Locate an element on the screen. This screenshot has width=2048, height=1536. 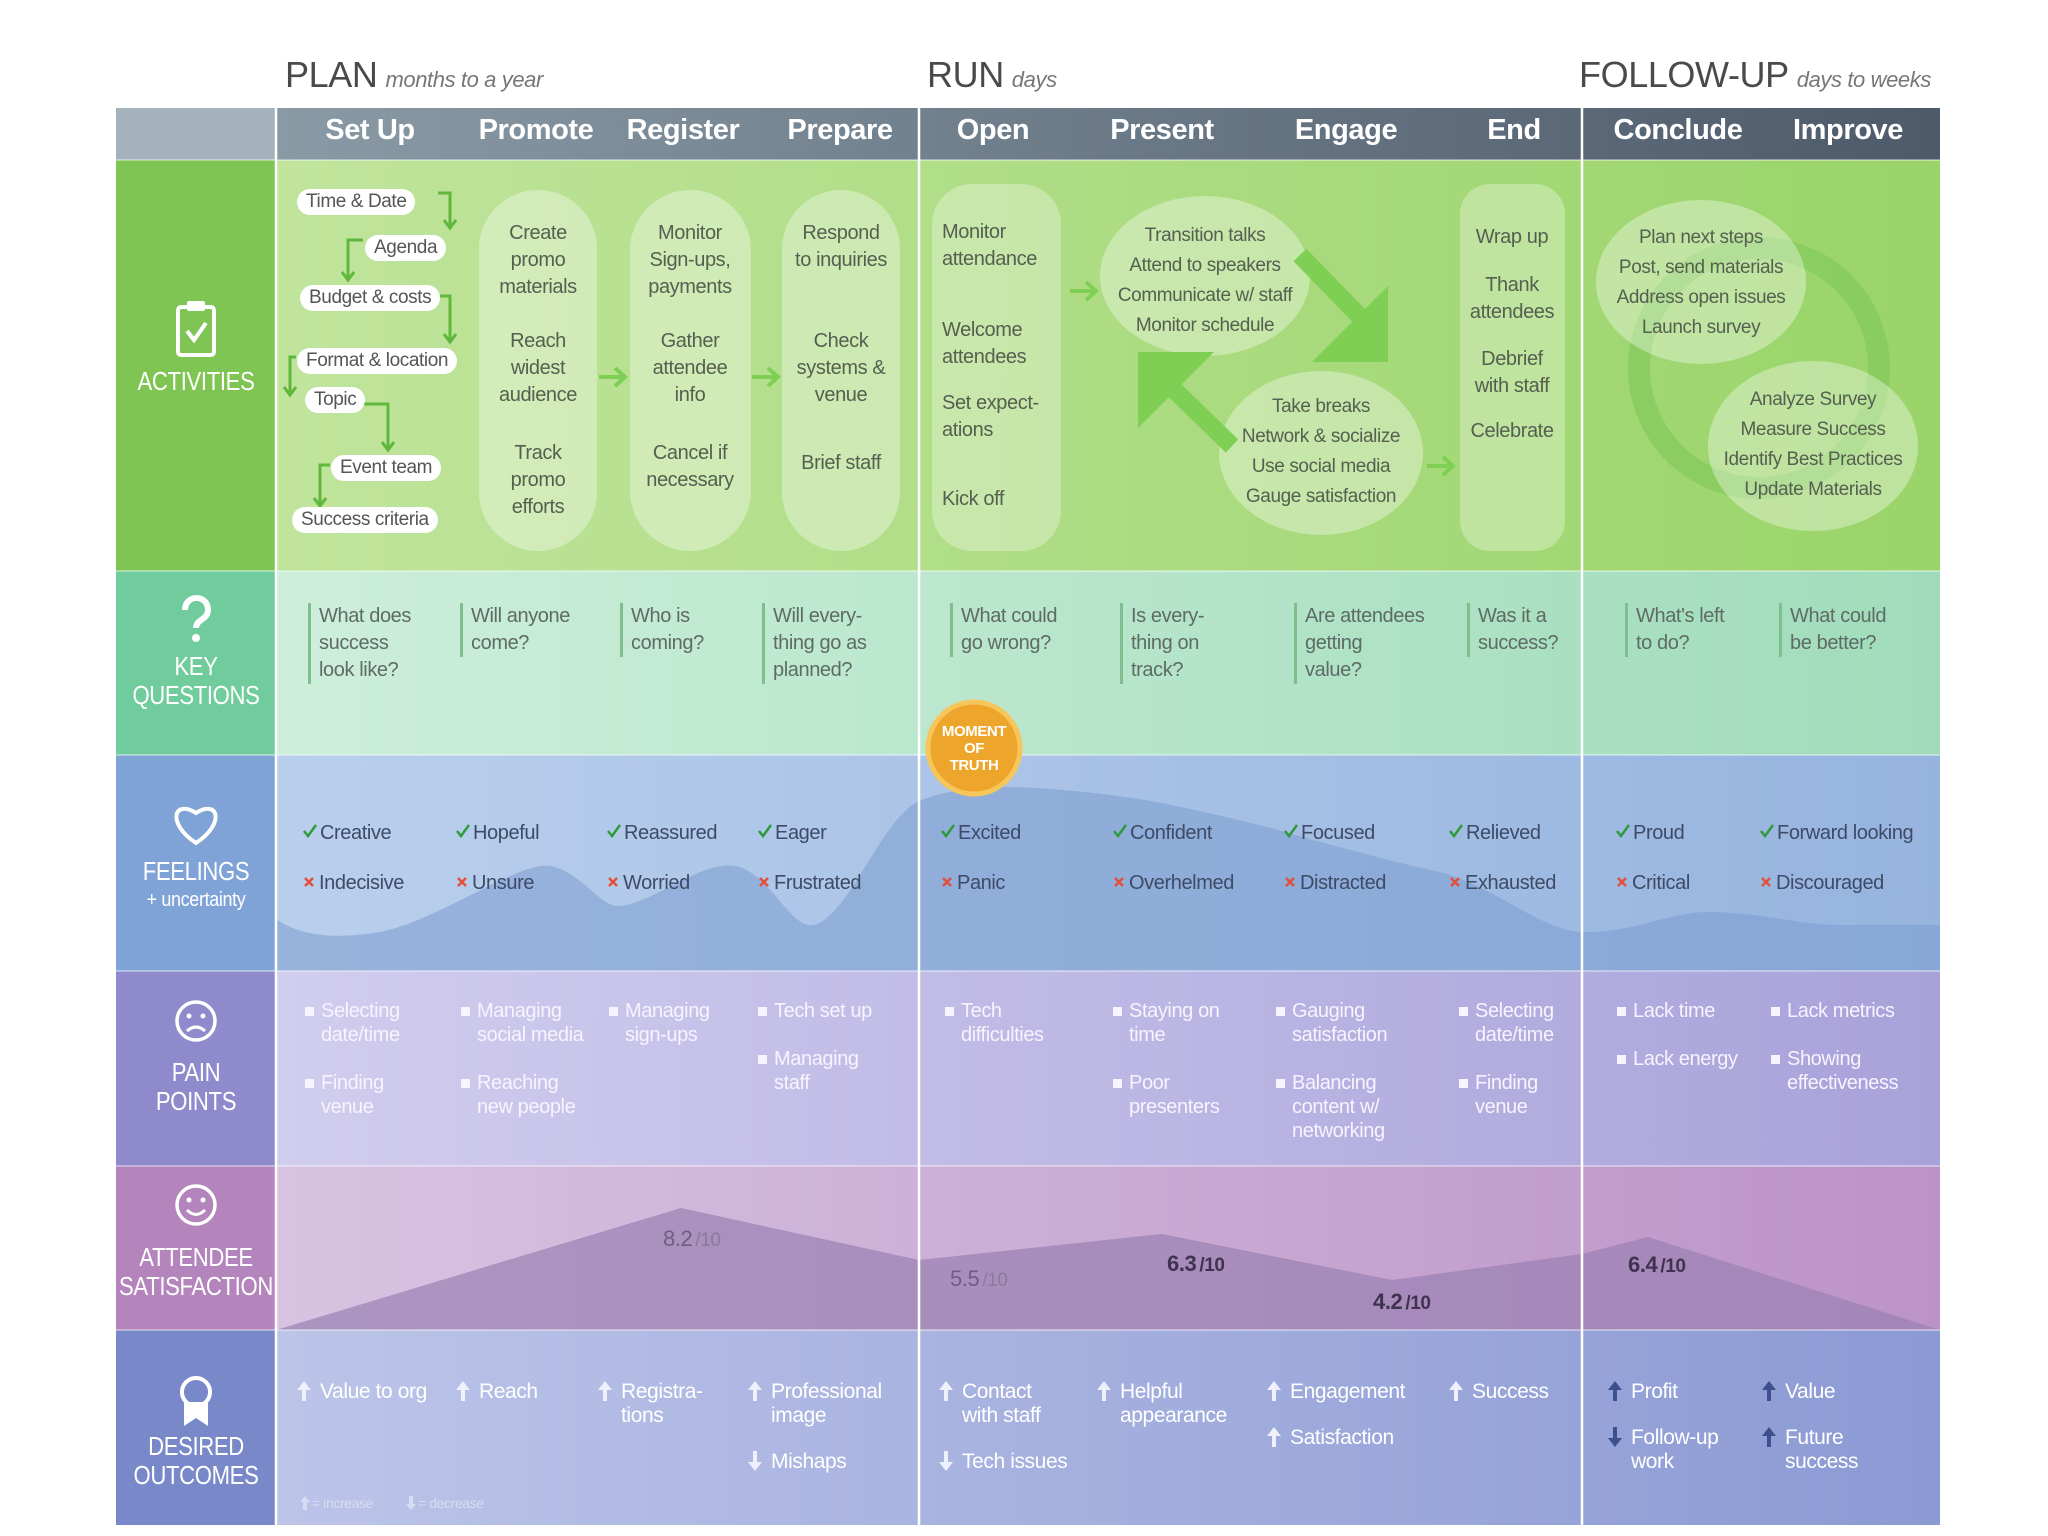
outcome-column: Value to org is located at coordinates (378, 1403).